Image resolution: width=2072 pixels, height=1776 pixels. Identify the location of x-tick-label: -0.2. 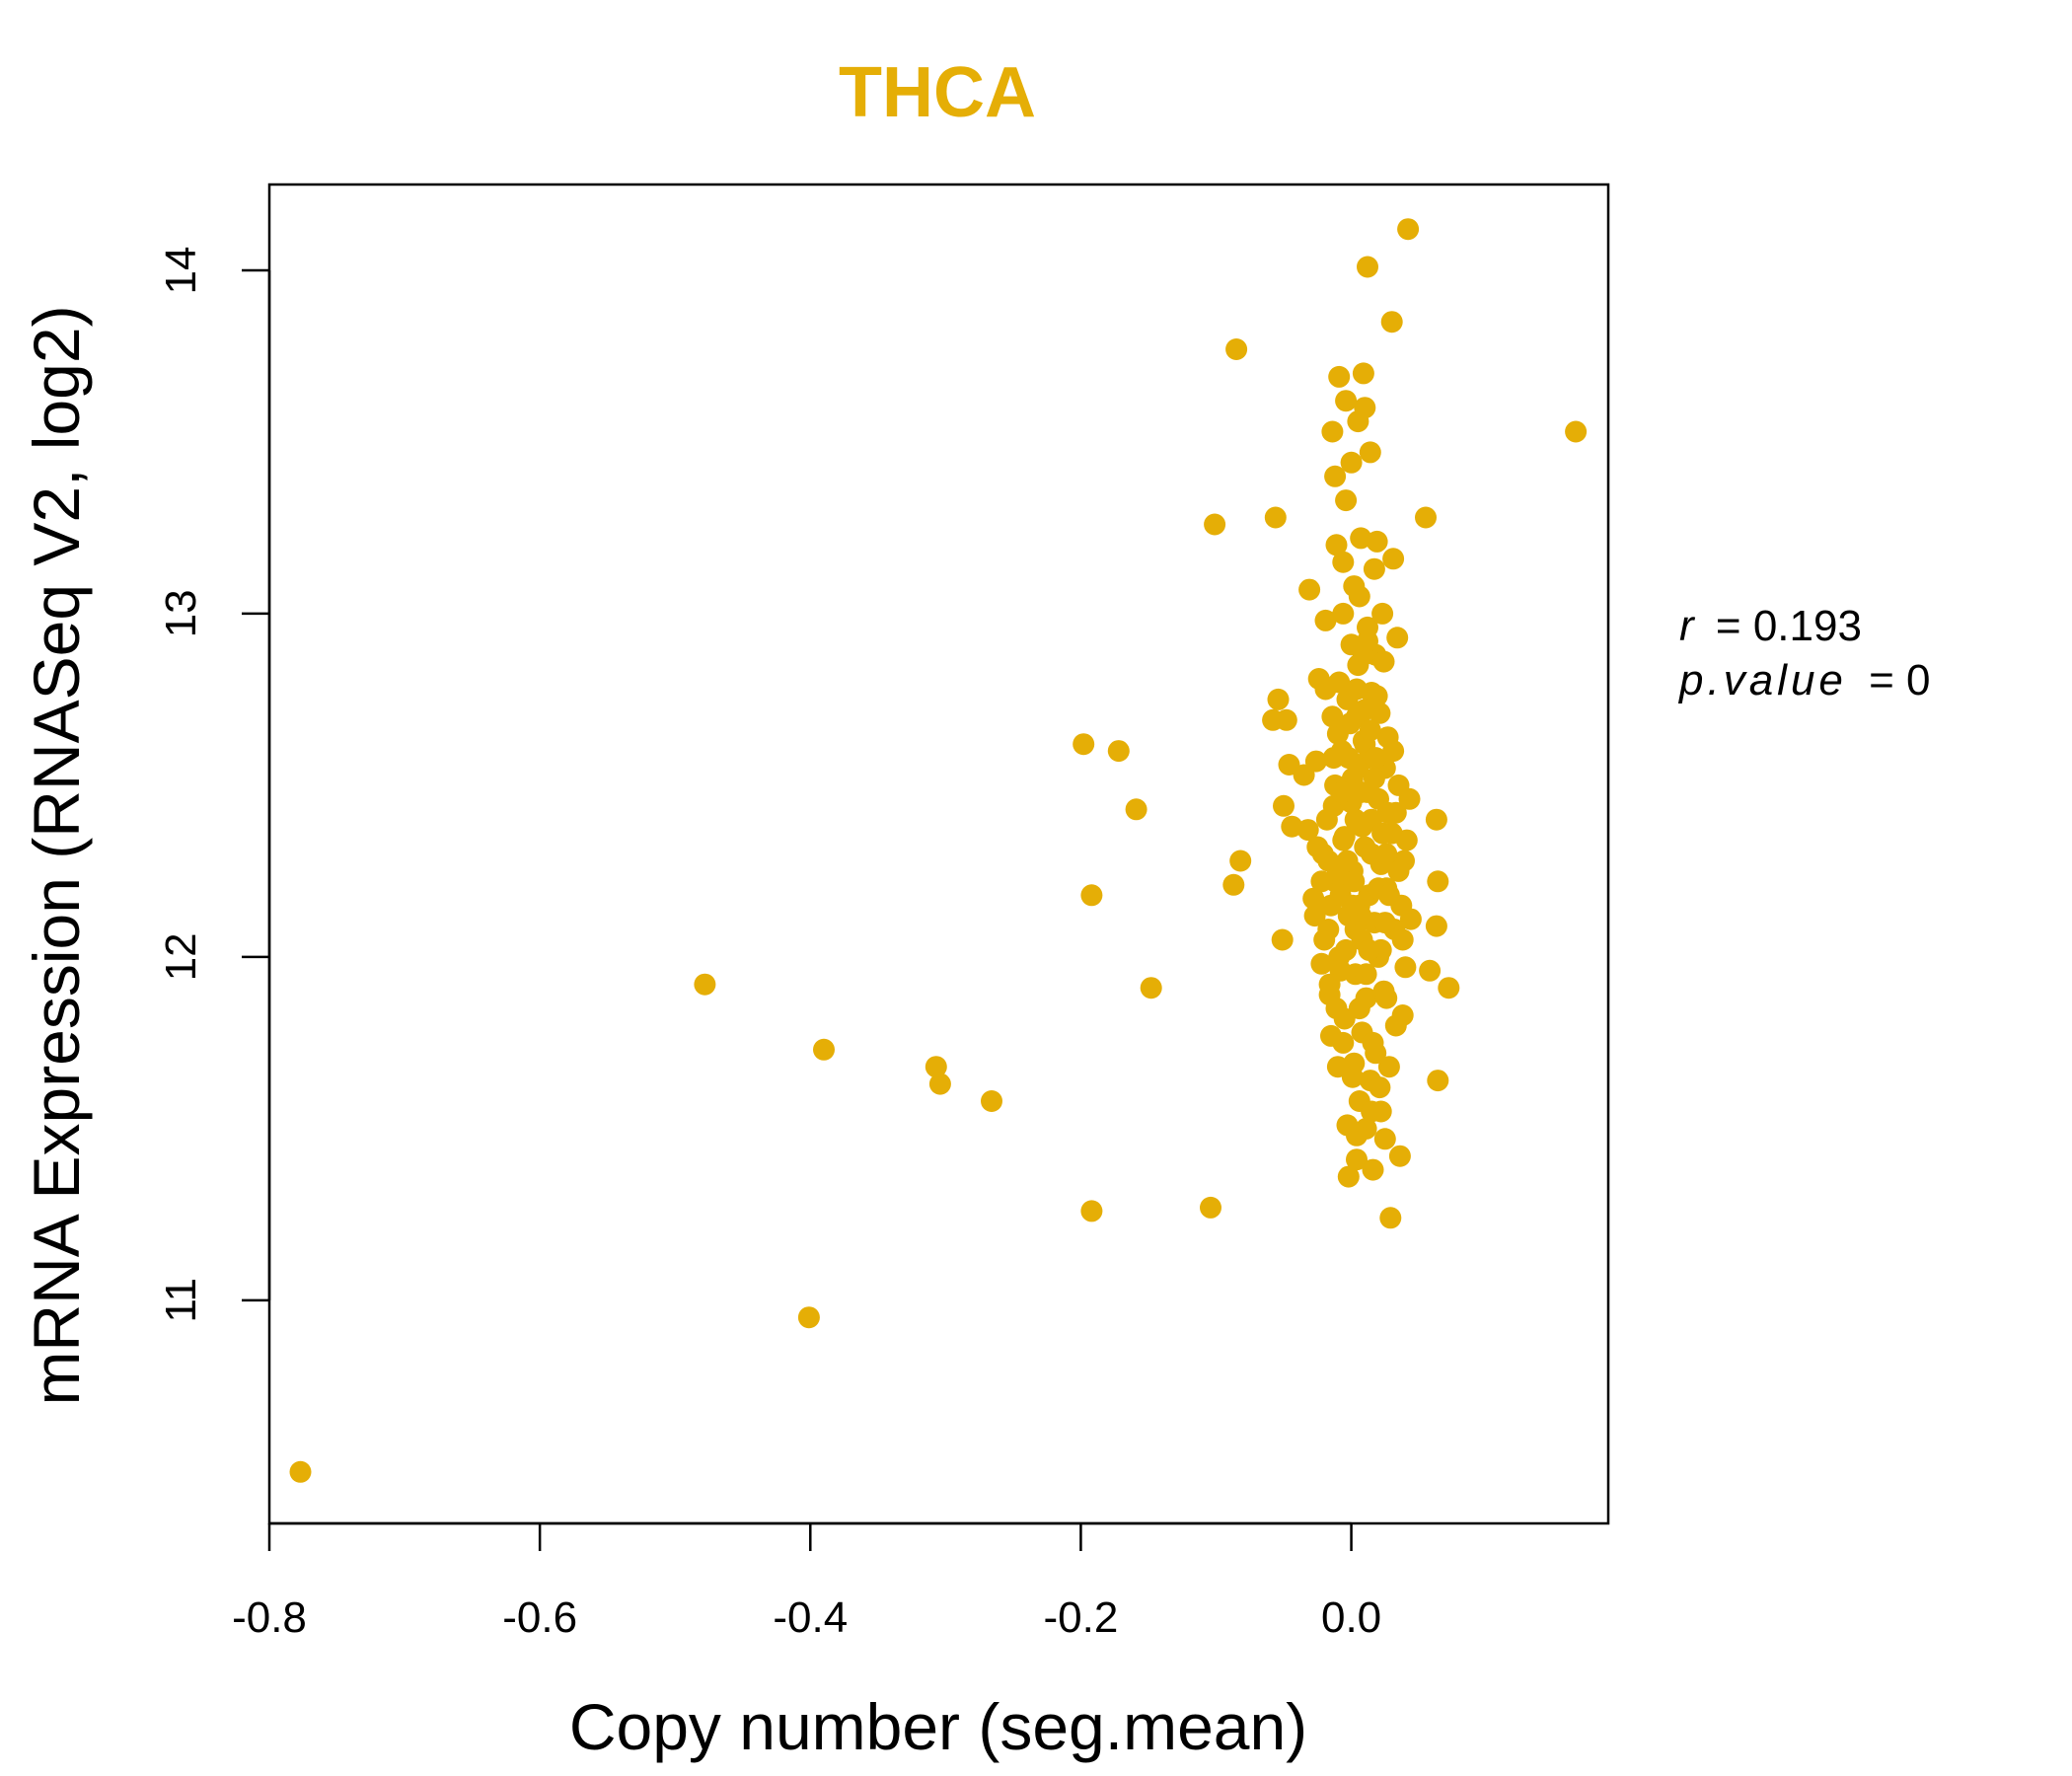
(1082, 1618).